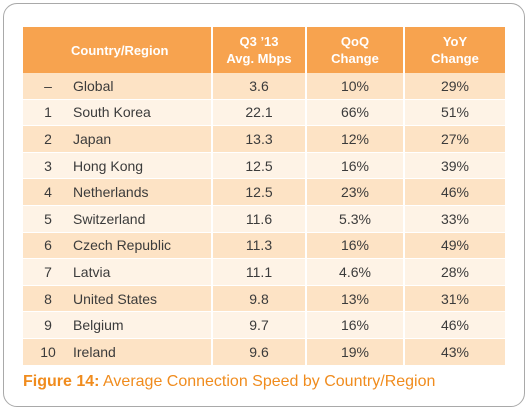 Image resolution: width=530 pixels, height=412 pixels. What do you see at coordinates (258, 86) in the screenshot?
I see `cell-speed: 3.6` at bounding box center [258, 86].